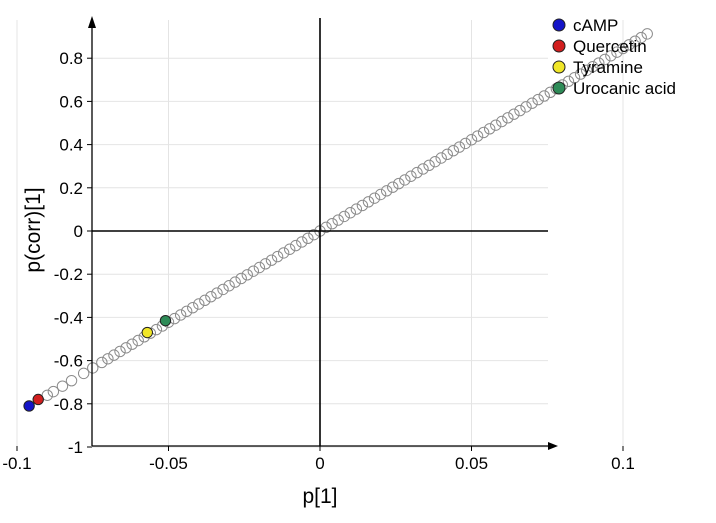  I want to click on highlighted-points, so click(97, 363).